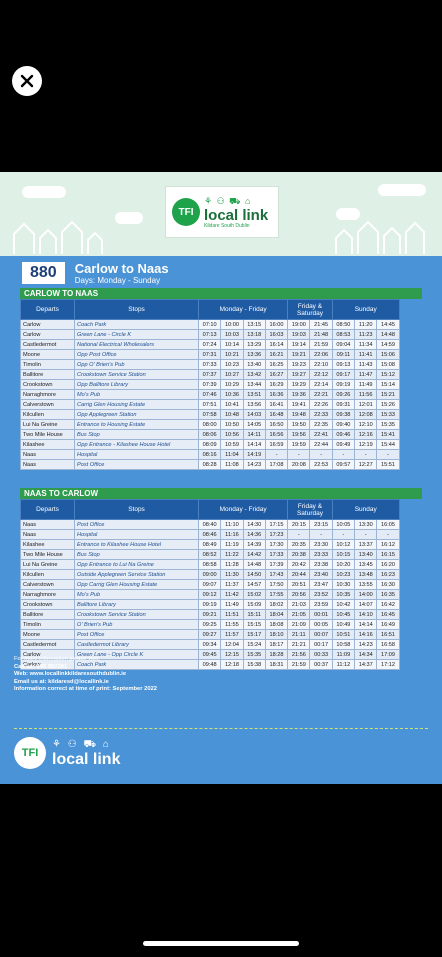  I want to click on time-cell: 16:58, so click(388, 644).